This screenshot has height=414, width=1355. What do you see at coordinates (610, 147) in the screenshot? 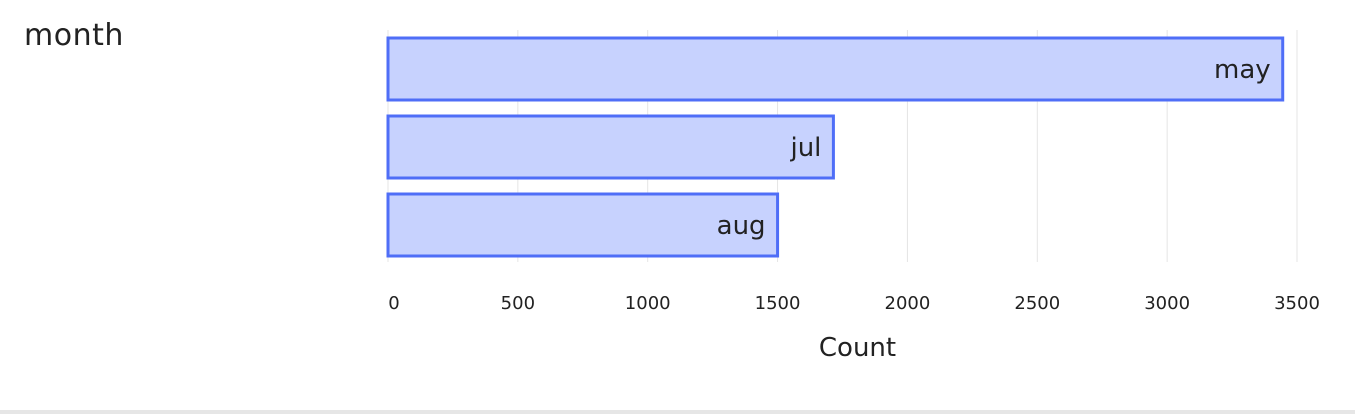
I see `bar-jul` at bounding box center [610, 147].